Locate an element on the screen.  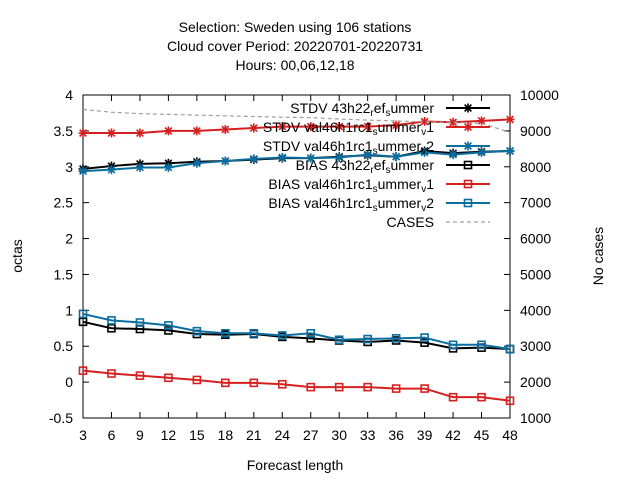
y-tick-label: 0 is located at coordinates (69, 382).